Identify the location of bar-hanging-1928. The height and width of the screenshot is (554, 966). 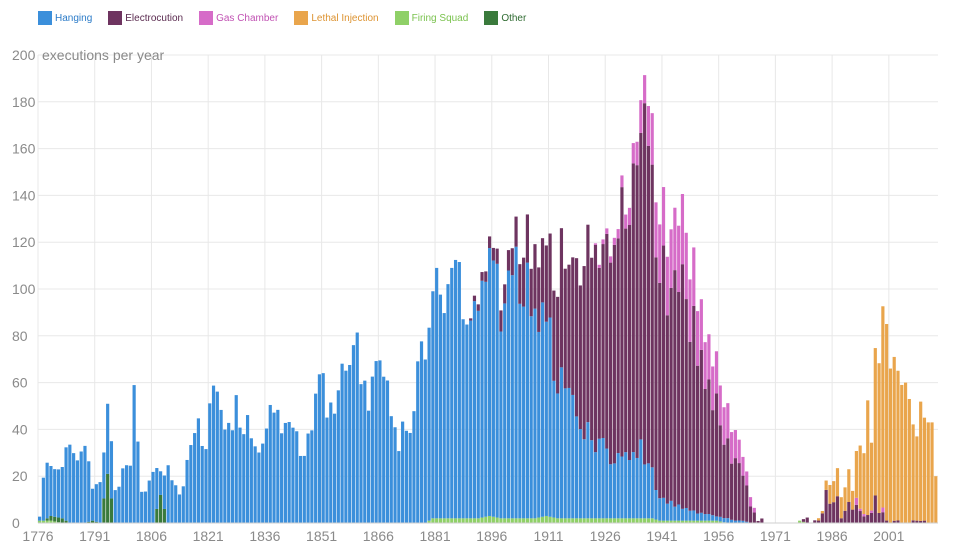
(614, 491).